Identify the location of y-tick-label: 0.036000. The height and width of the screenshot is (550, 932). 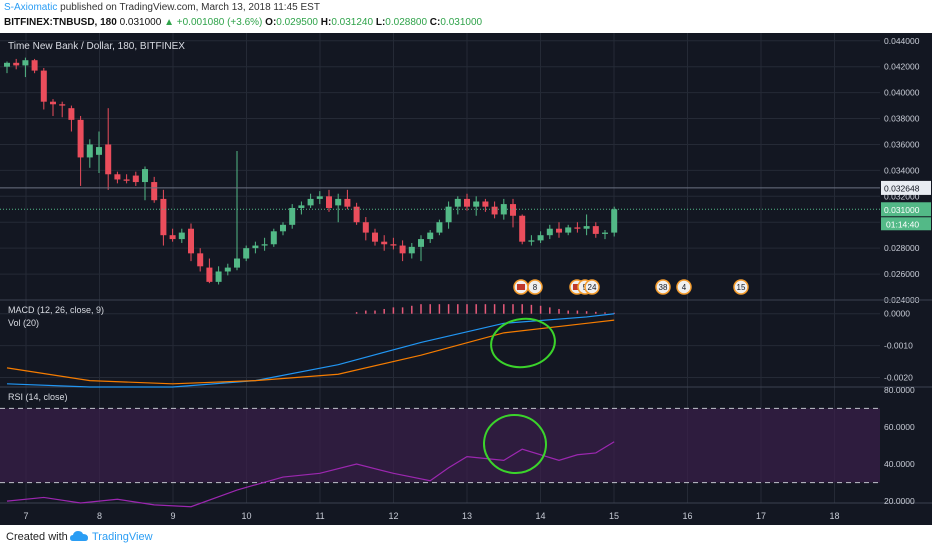
(902, 144).